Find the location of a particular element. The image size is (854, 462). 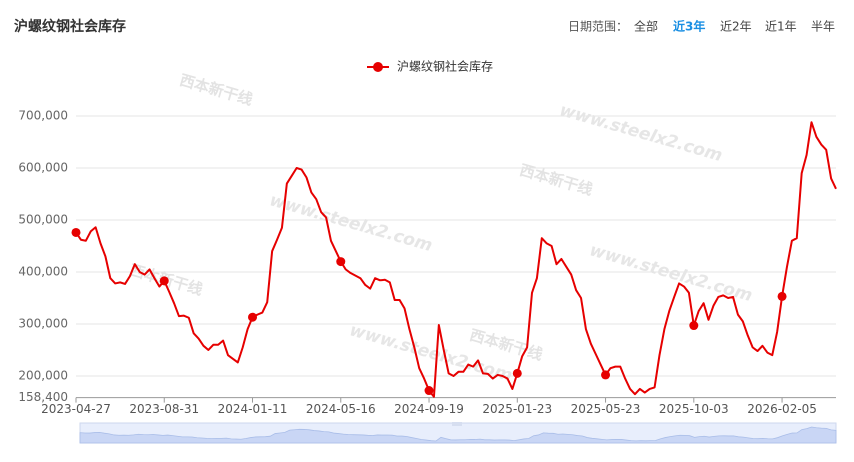

y-tick-label: 600,000 is located at coordinates (43, 167).